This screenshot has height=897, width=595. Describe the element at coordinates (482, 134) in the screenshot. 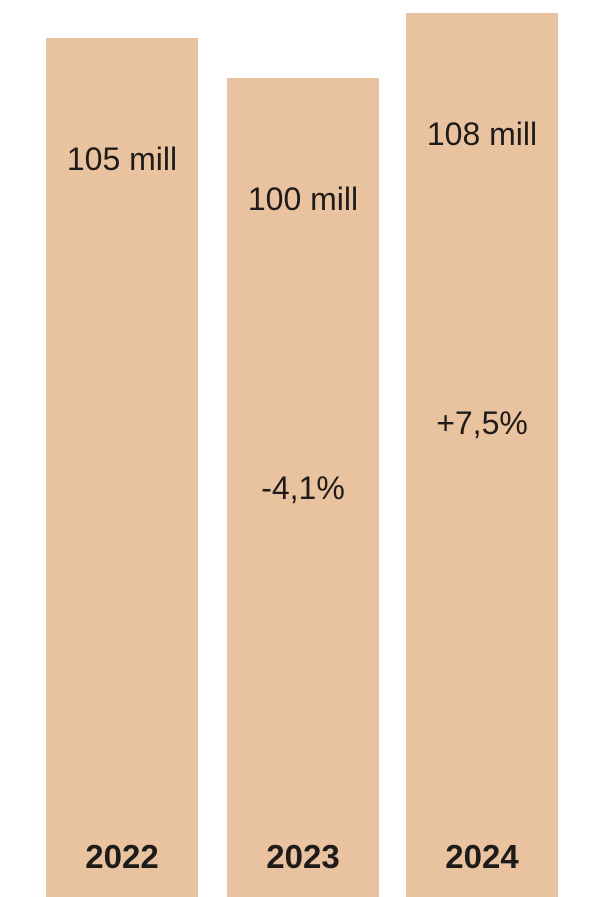

I see `value-label-2024: 108 mill` at that location.